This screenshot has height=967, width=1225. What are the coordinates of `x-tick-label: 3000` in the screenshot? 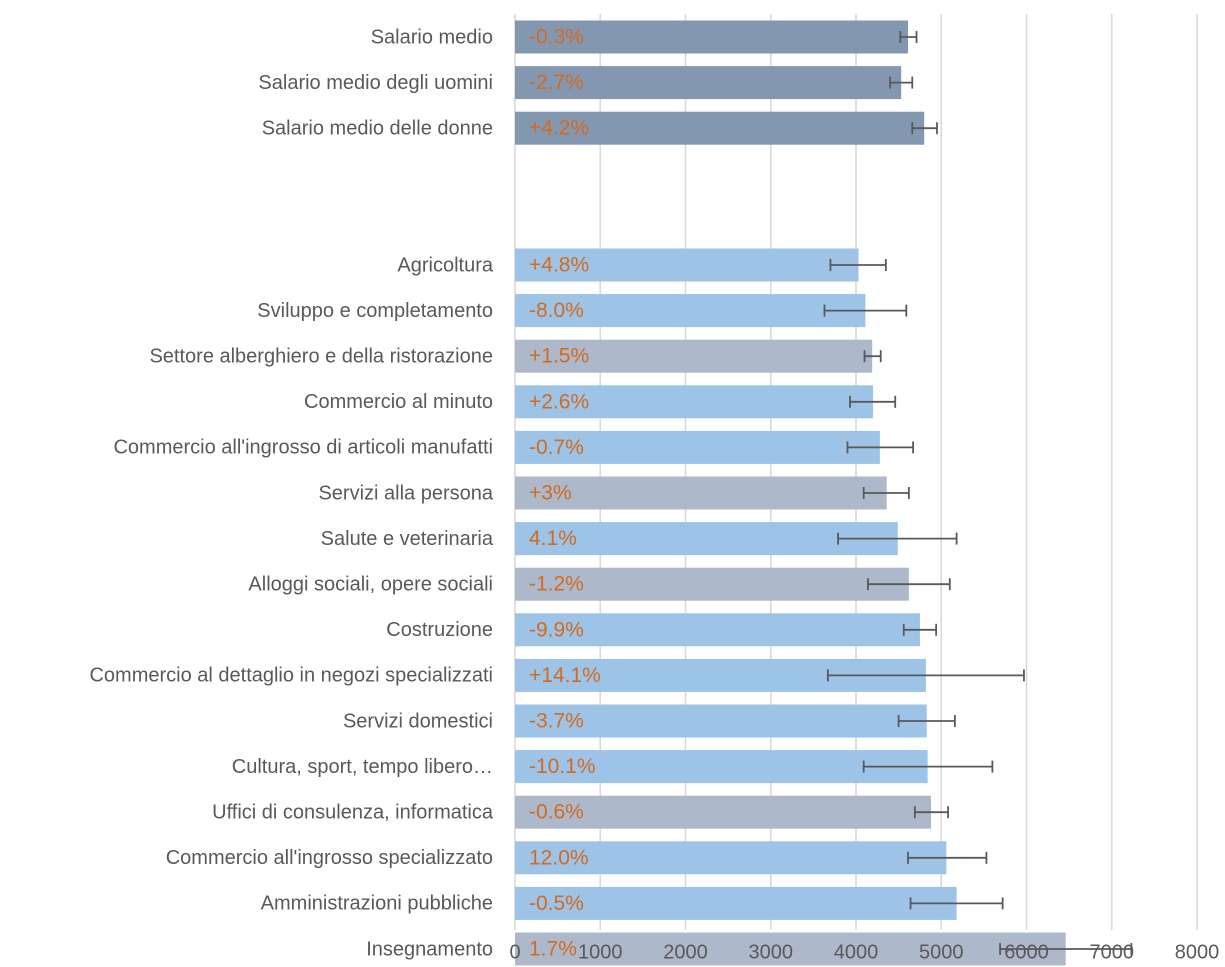 It's located at (771, 952).